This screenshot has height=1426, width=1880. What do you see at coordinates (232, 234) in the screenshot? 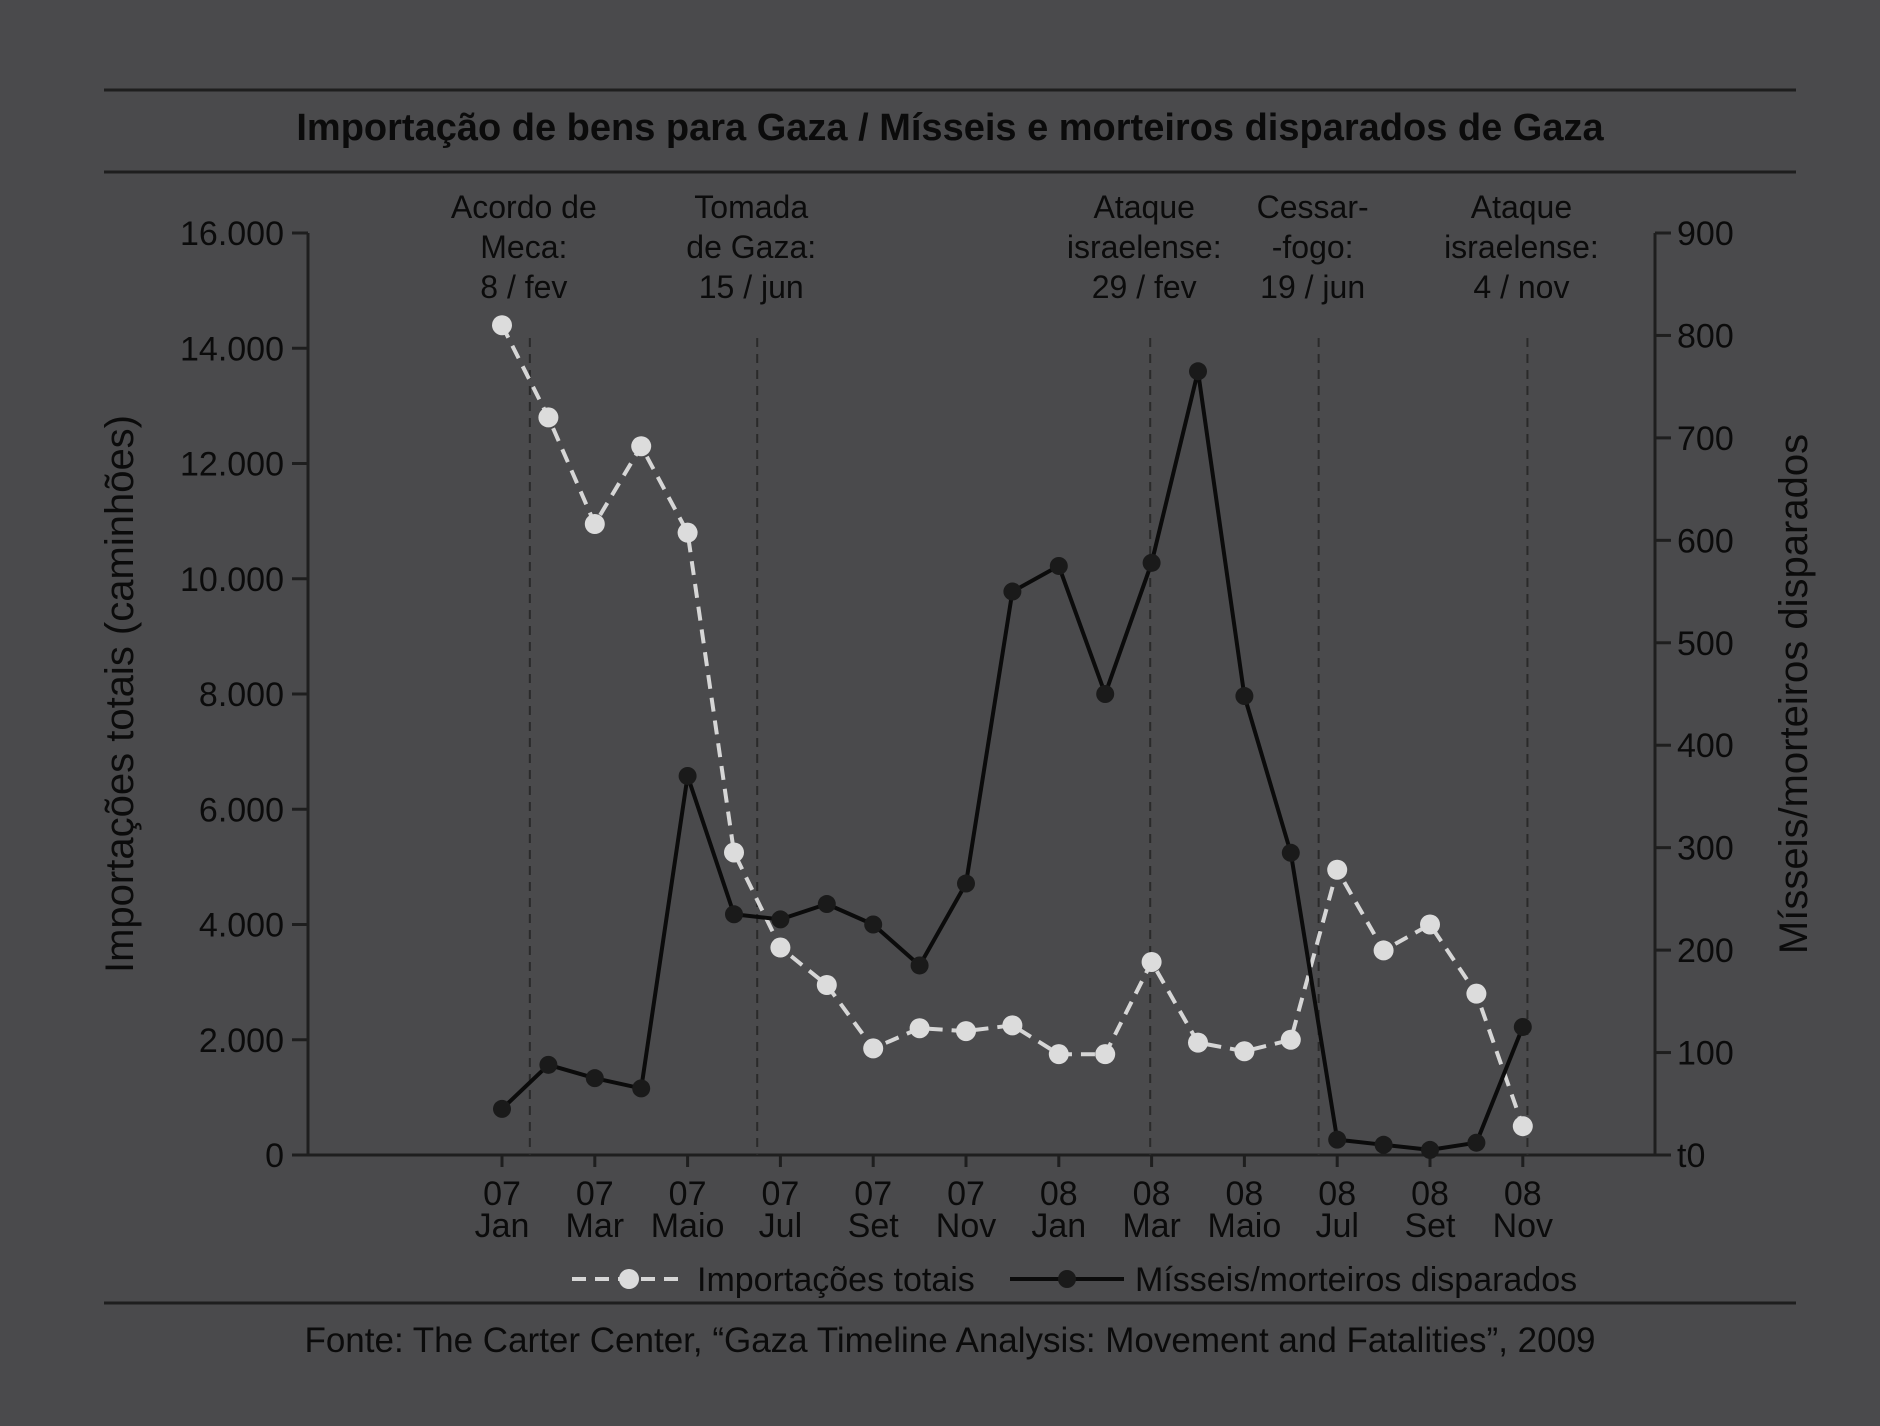
I see `left-tick-label: 16.000` at bounding box center [232, 234].